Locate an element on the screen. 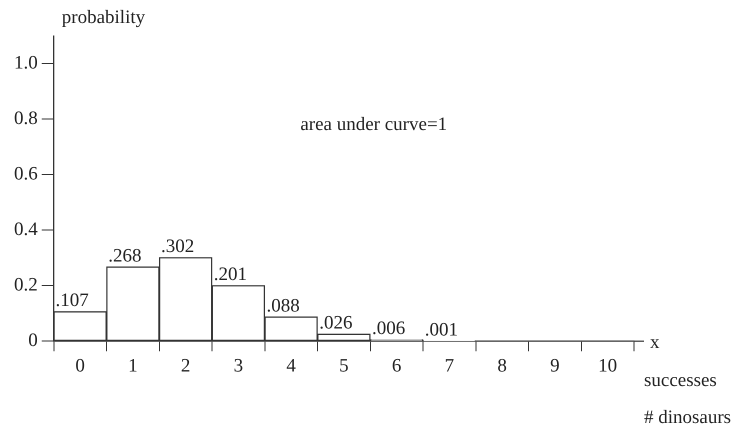 The image size is (754, 432). y-tick-label: 0.2 is located at coordinates (26, 285).